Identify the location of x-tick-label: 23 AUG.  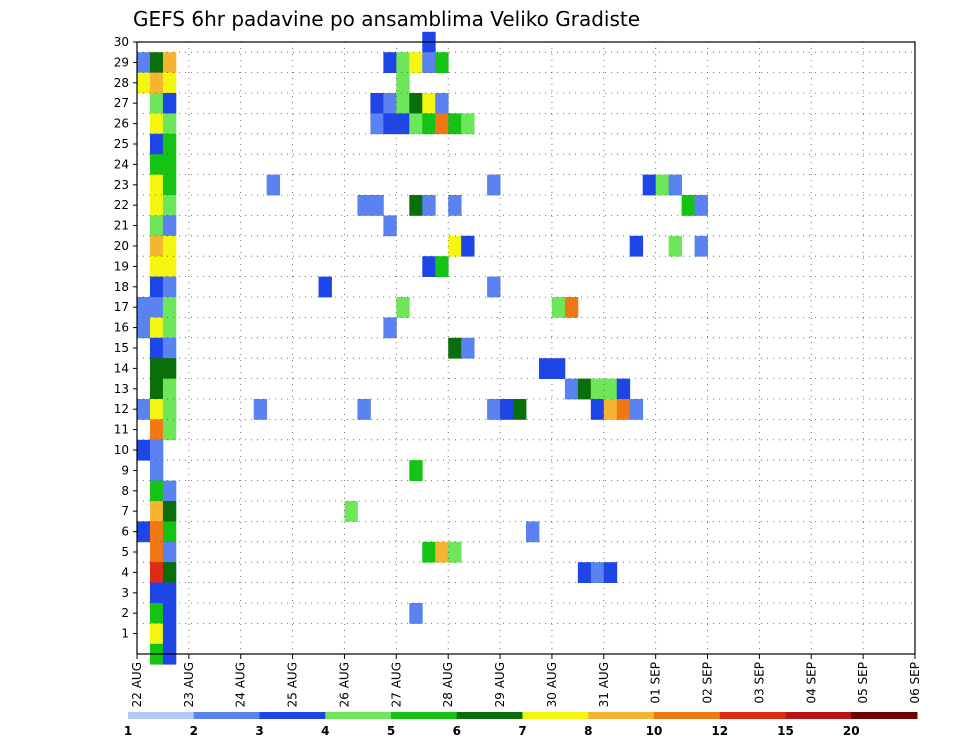
(189, 684).